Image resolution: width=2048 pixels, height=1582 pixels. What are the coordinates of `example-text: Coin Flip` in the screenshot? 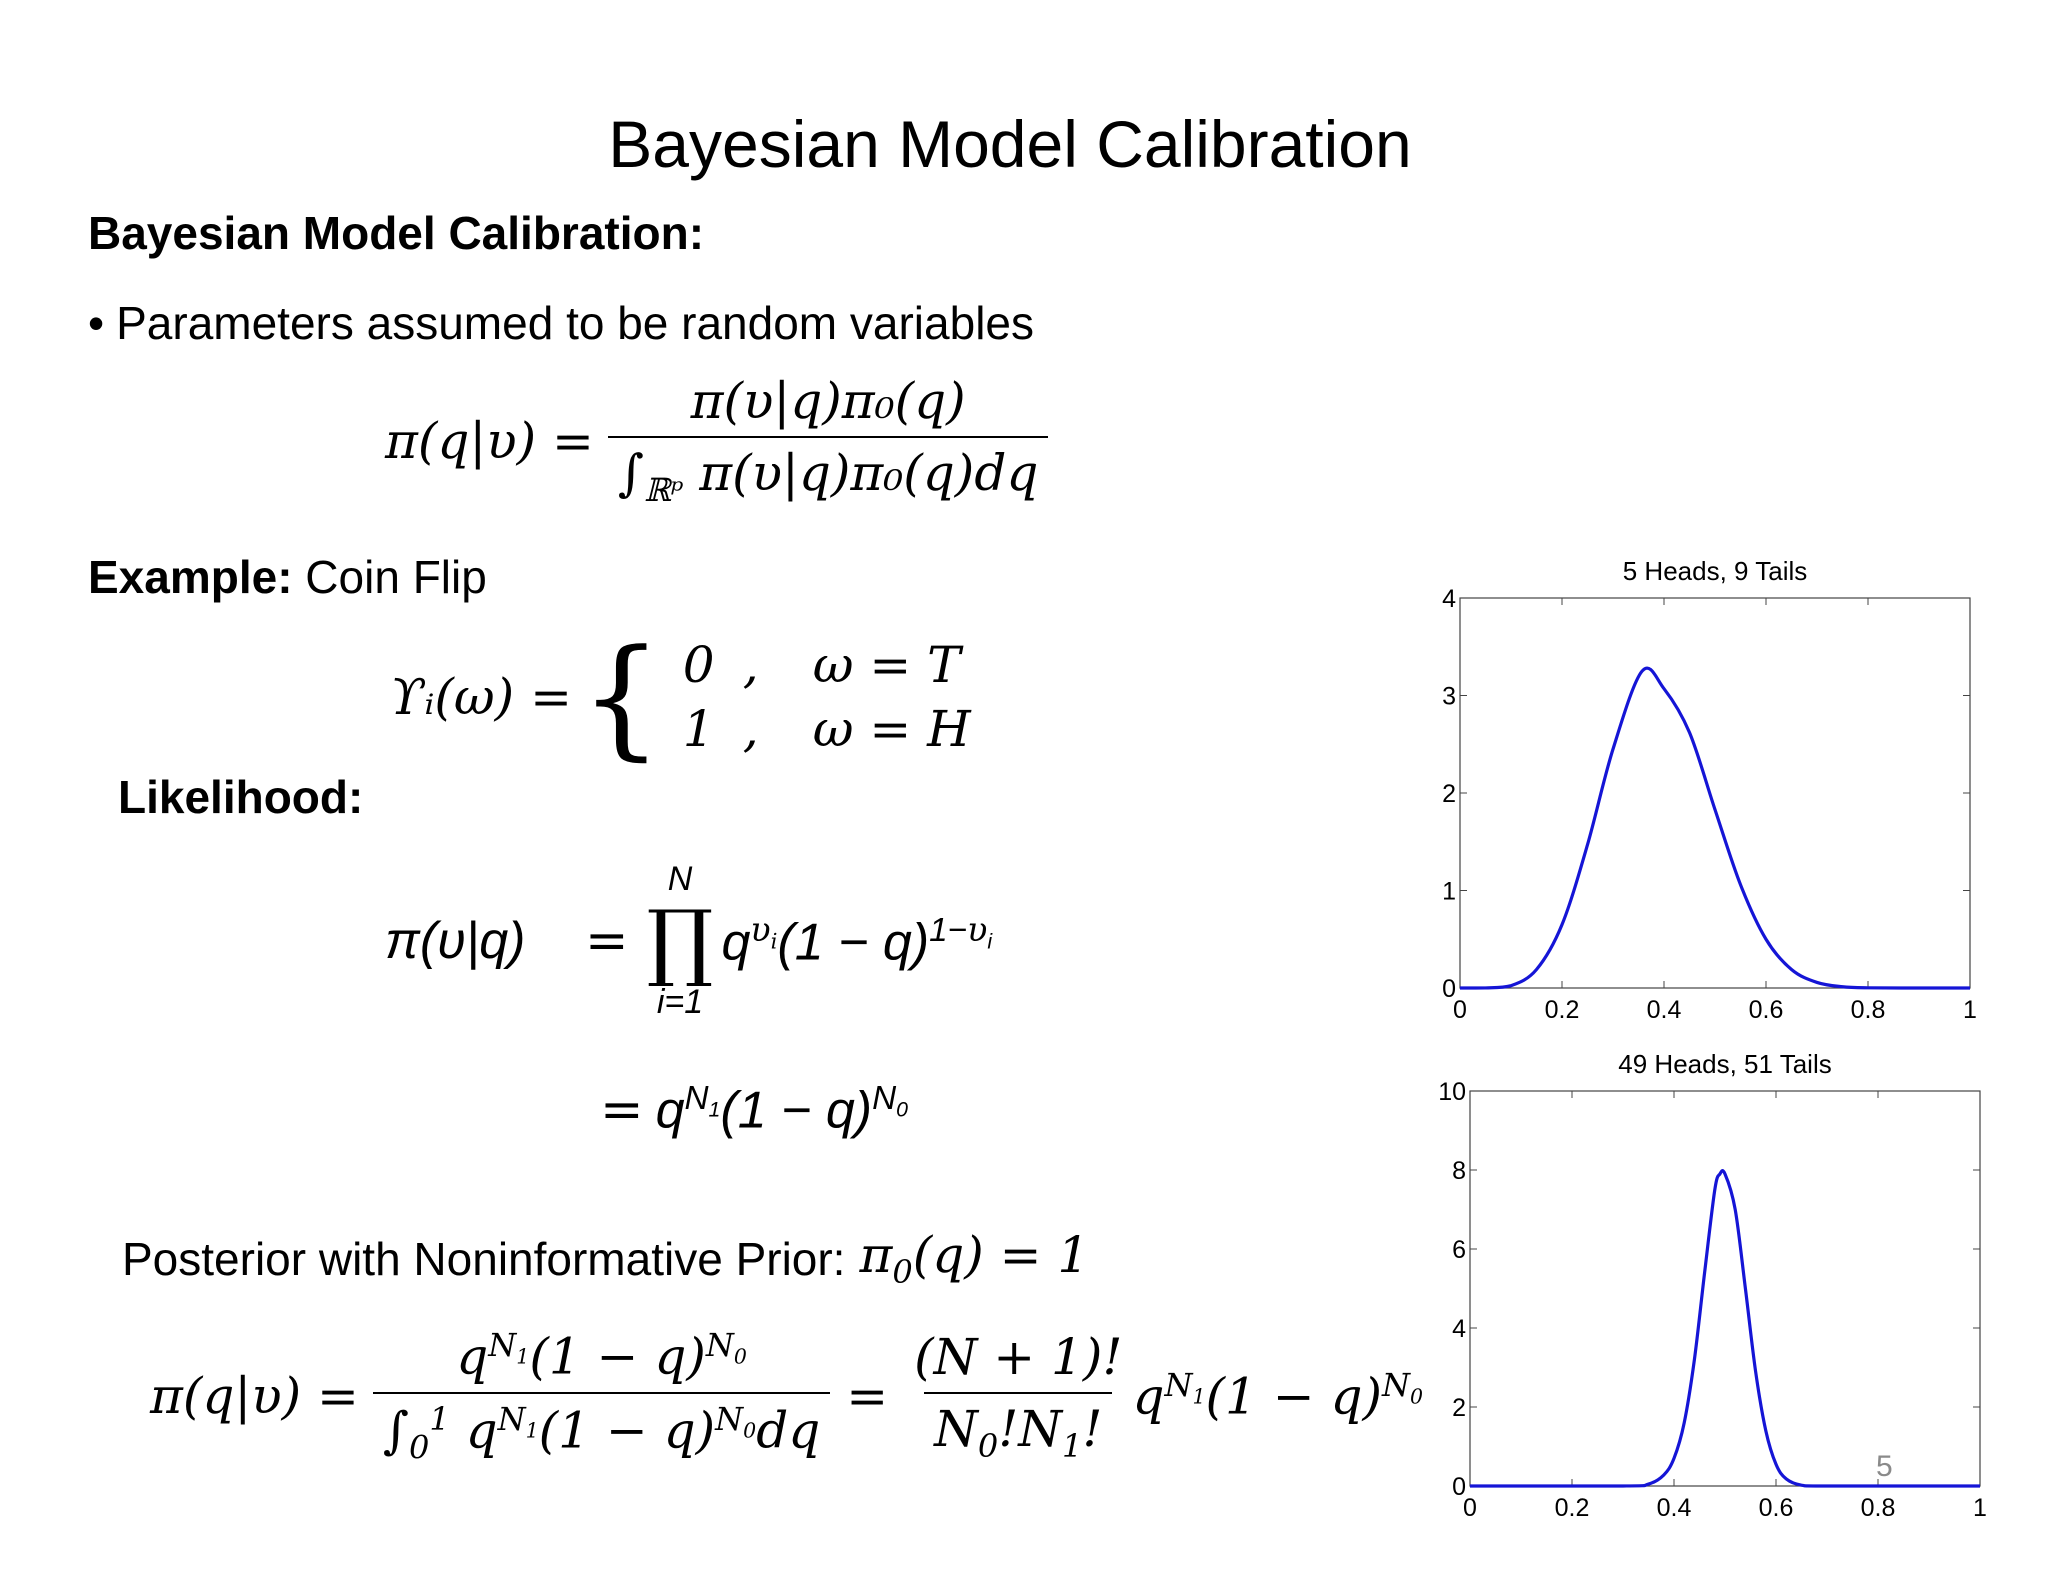 It's located at (389, 577).